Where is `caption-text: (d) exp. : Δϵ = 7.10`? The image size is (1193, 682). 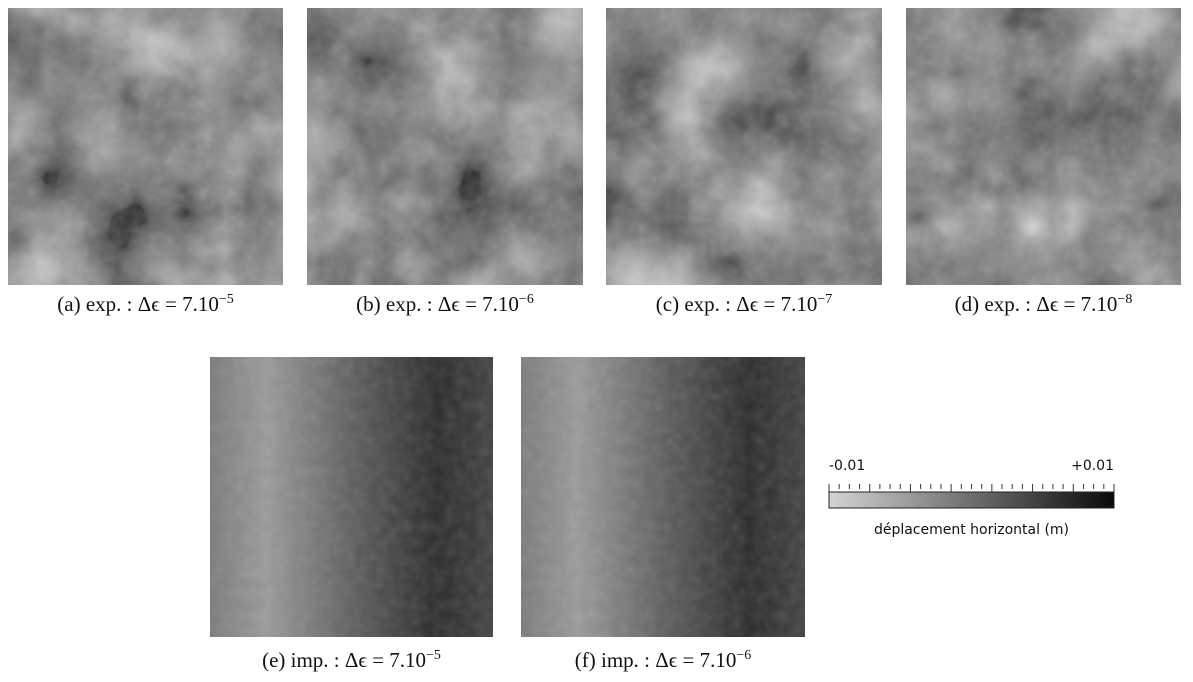
caption-text: (d) exp. : Δϵ = 7.10 is located at coordinates (1036, 304).